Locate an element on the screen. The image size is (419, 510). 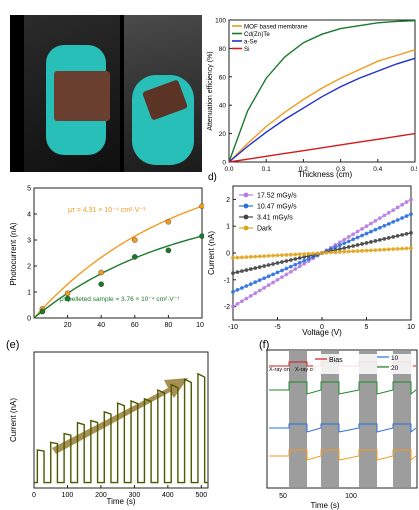
photocurrent-xtick-label: 40 is located at coordinates (101, 325).